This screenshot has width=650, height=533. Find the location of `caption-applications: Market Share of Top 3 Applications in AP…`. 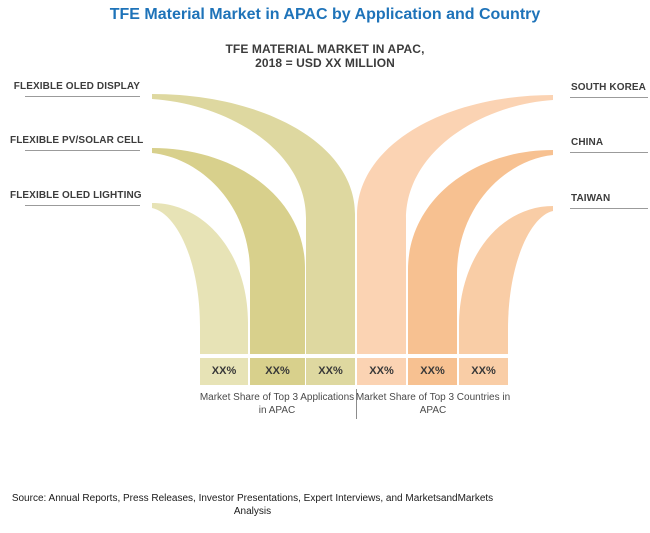

caption-applications: Market Share of Top 3 Applications in AP… is located at coordinates (277, 404).